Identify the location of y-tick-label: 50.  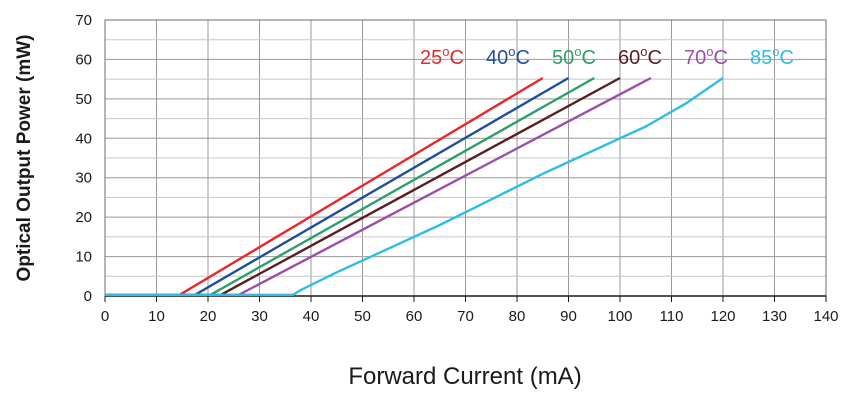
(83, 99).